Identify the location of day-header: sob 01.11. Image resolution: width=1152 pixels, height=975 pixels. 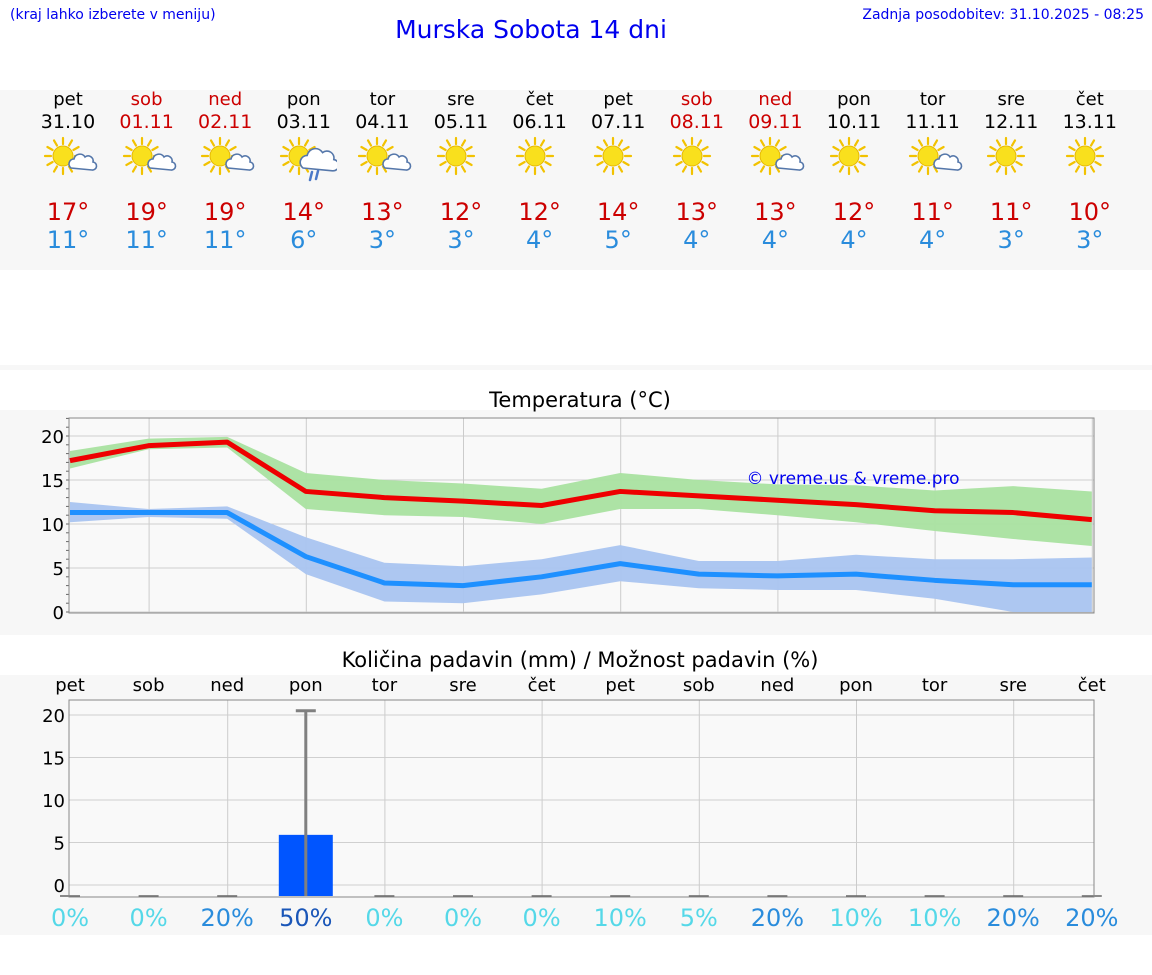
(147, 111).